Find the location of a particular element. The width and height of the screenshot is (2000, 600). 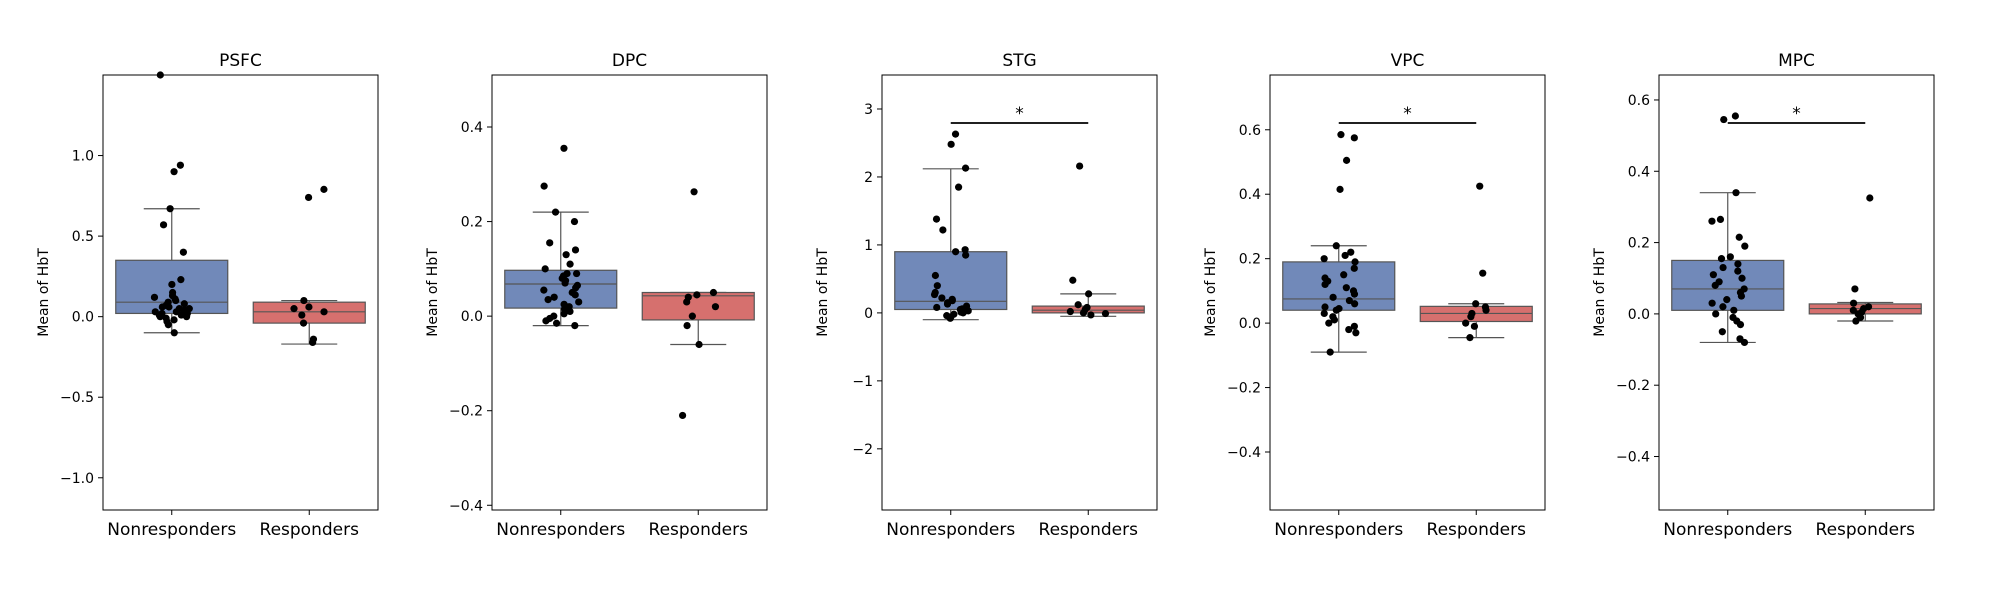

panel-title: STG is located at coordinates (1019, 61).